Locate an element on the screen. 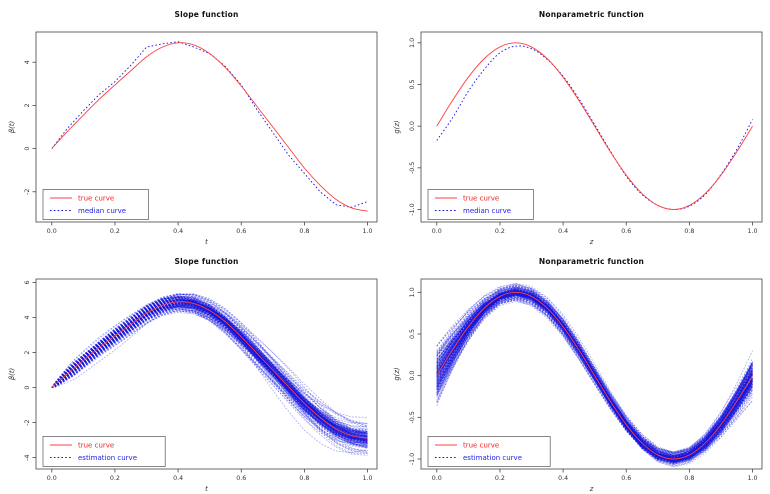 The width and height of the screenshot is (770, 494). plot-title: Slope function is located at coordinates (206, 261).